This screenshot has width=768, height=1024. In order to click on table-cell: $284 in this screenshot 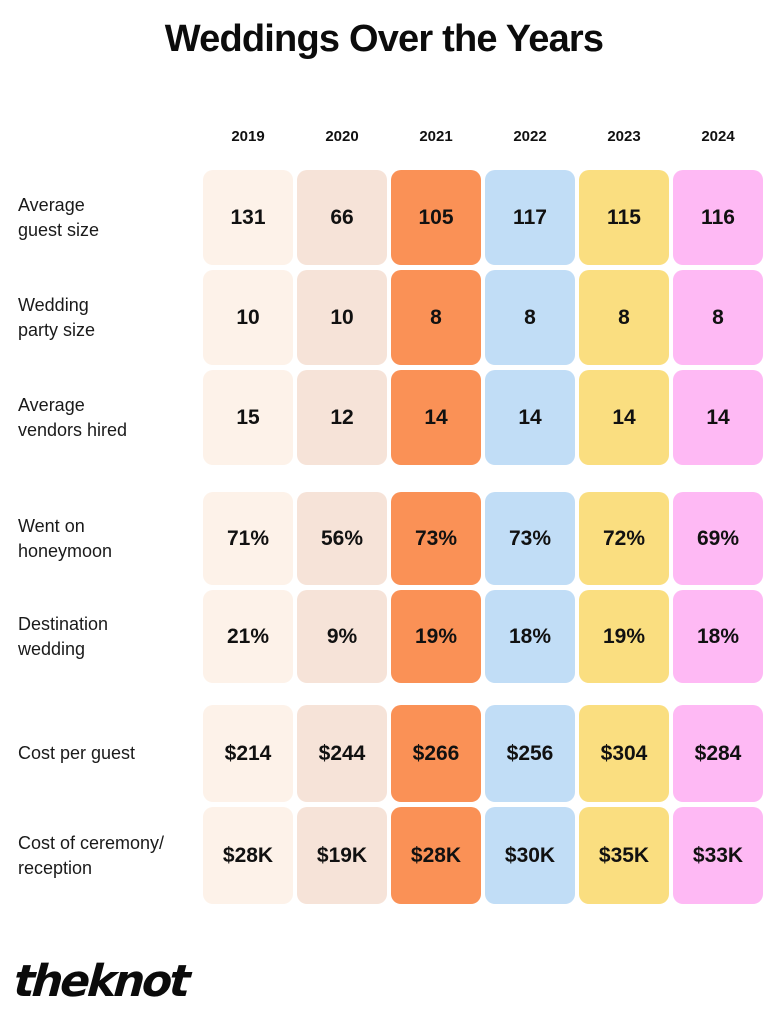, I will do `click(718, 753)`.